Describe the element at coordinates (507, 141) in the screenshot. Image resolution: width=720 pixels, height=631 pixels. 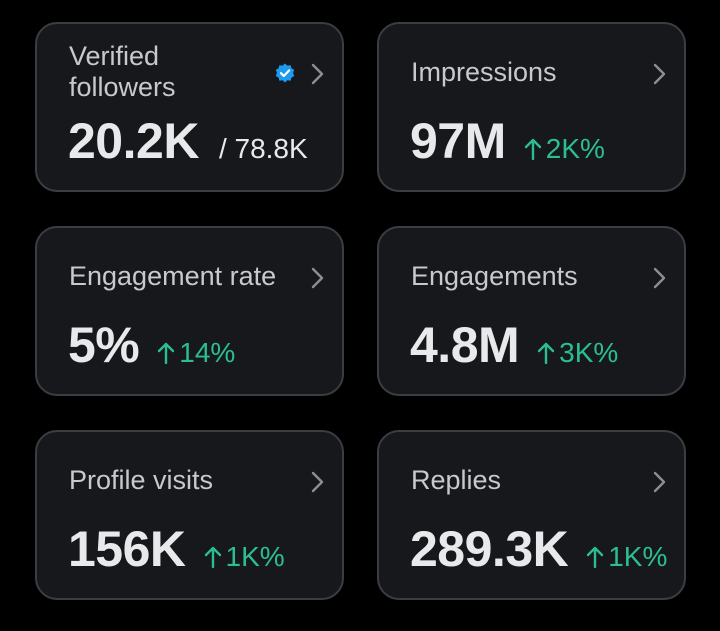
I see `metric-value-row: 97M 2K%` at that location.